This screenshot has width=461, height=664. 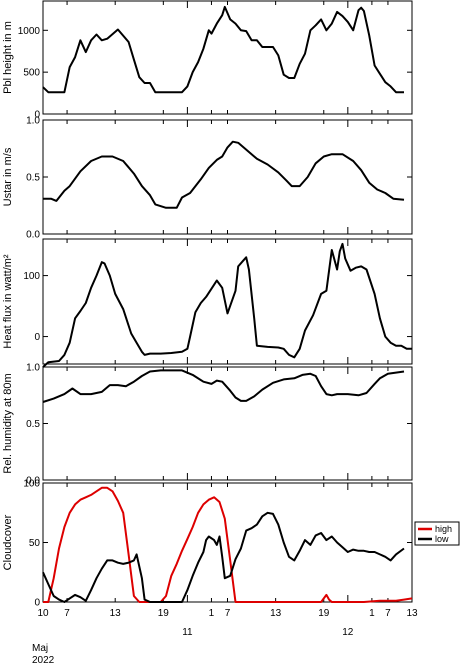 What do you see at coordinates (43, 613) in the screenshot?
I see `x-tick-label: 10` at bounding box center [43, 613].